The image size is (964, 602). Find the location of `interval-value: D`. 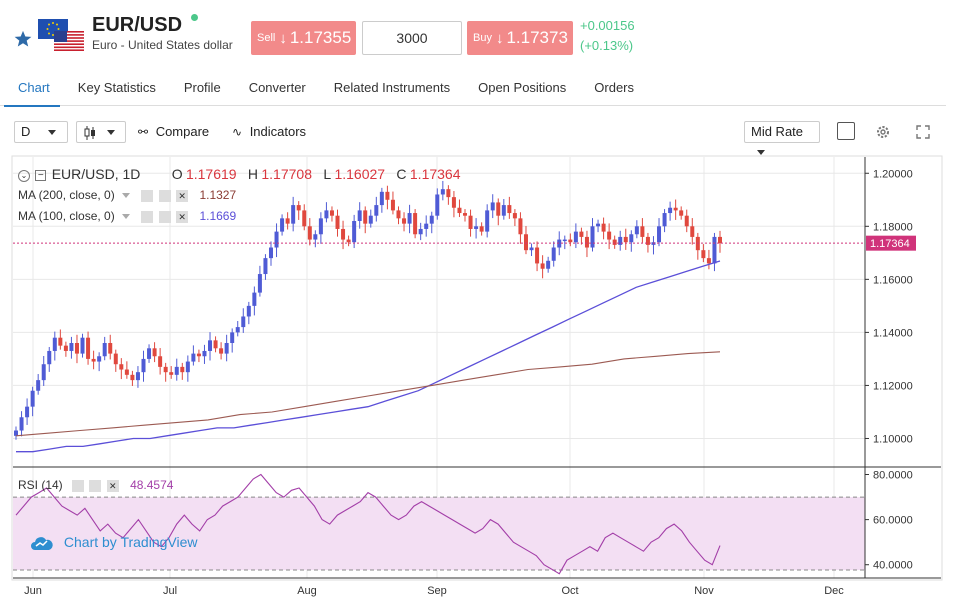

interval-value: D is located at coordinates (26, 131).